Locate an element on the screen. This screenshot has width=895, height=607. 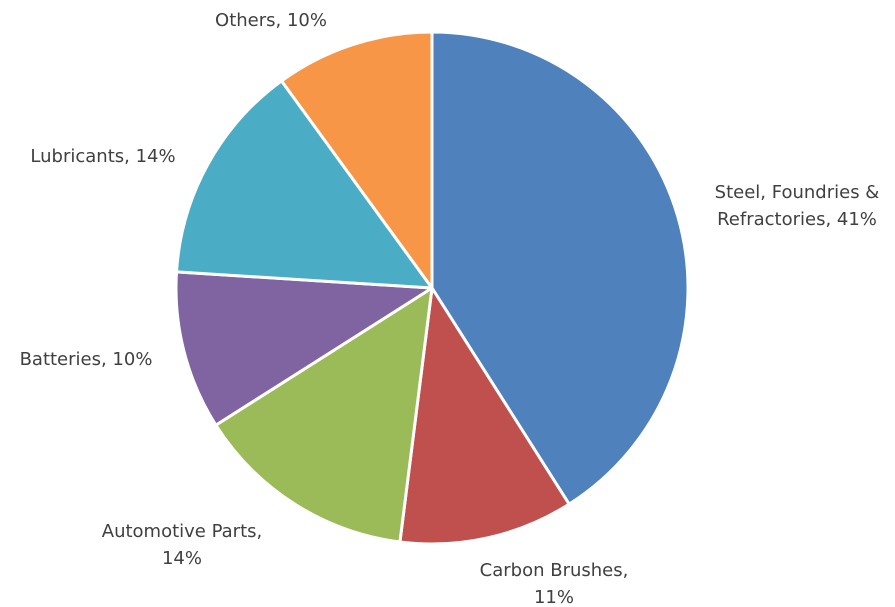
slice-label-line: Others, 10% is located at coordinates (271, 20).